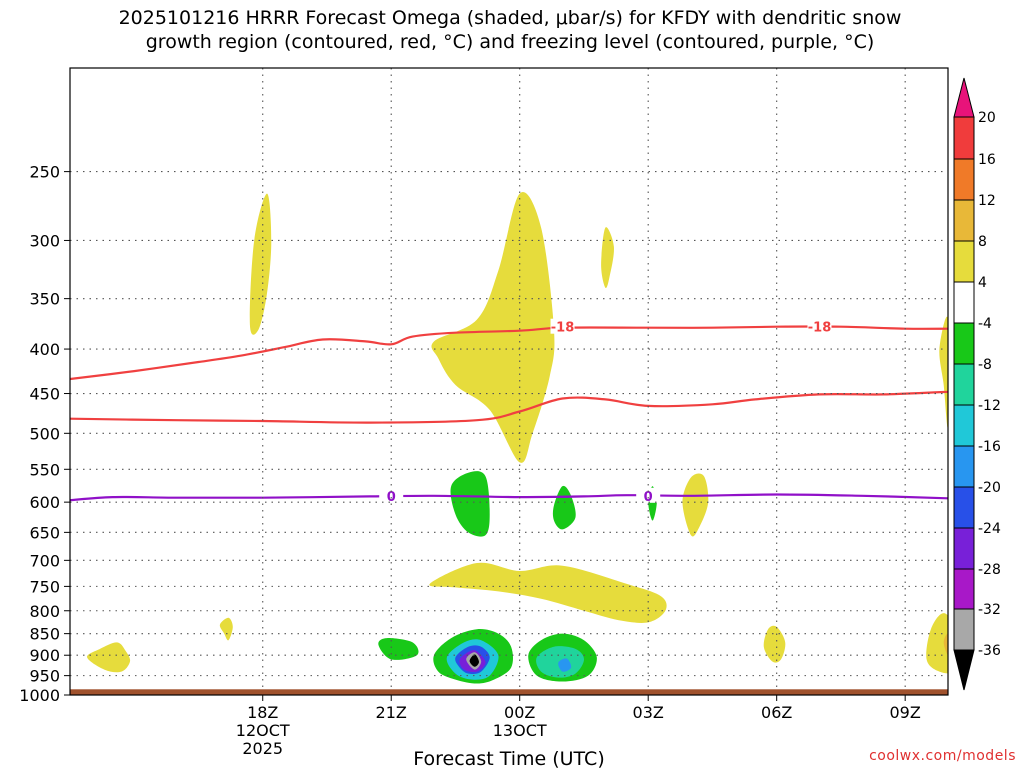 The image size is (1024, 768). I want to click on y-tick-label-1000: 1000, so click(39, 695).